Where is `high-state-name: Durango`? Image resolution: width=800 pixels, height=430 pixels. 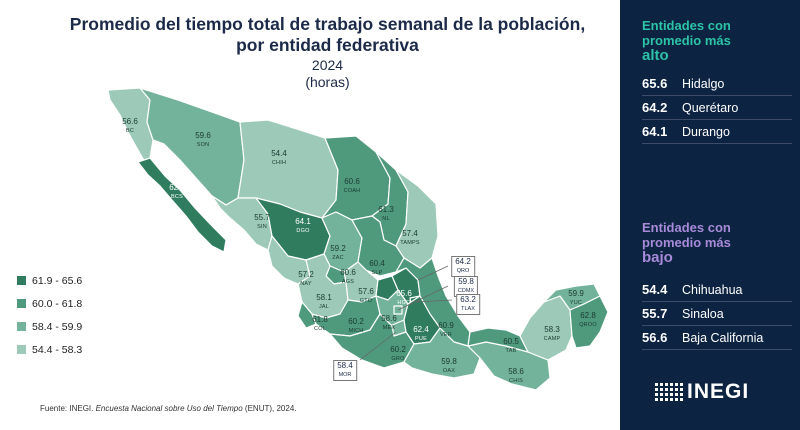 high-state-name: Durango is located at coordinates (706, 131).